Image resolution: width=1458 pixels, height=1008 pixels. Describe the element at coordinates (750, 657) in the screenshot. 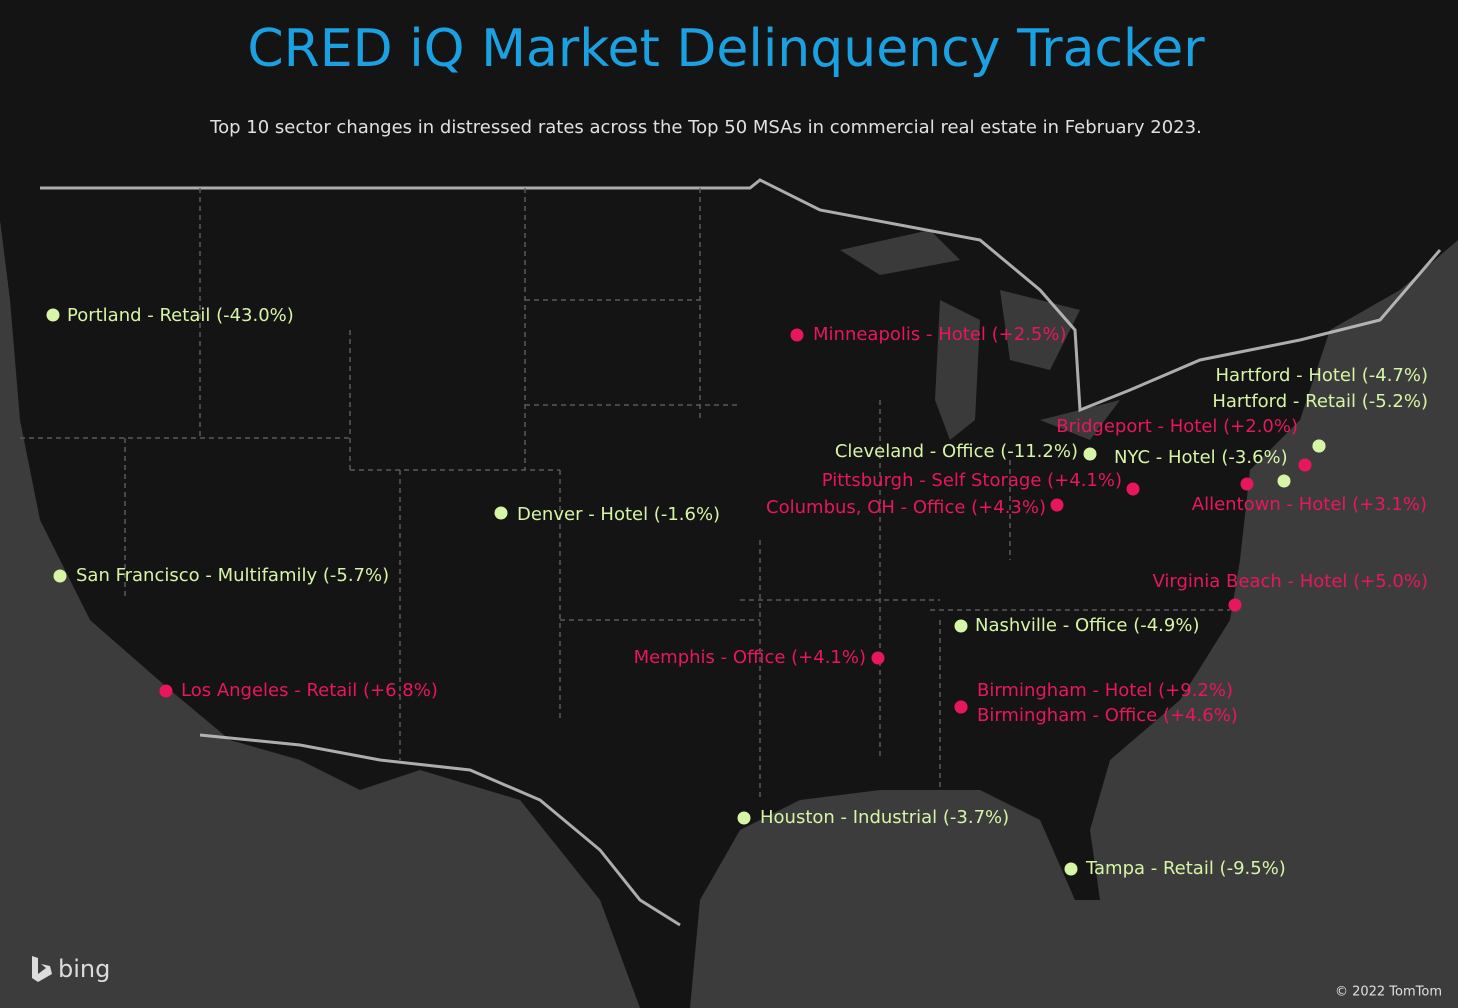

I see `marker-label: Memphis - Office (+4.1%)` at that location.